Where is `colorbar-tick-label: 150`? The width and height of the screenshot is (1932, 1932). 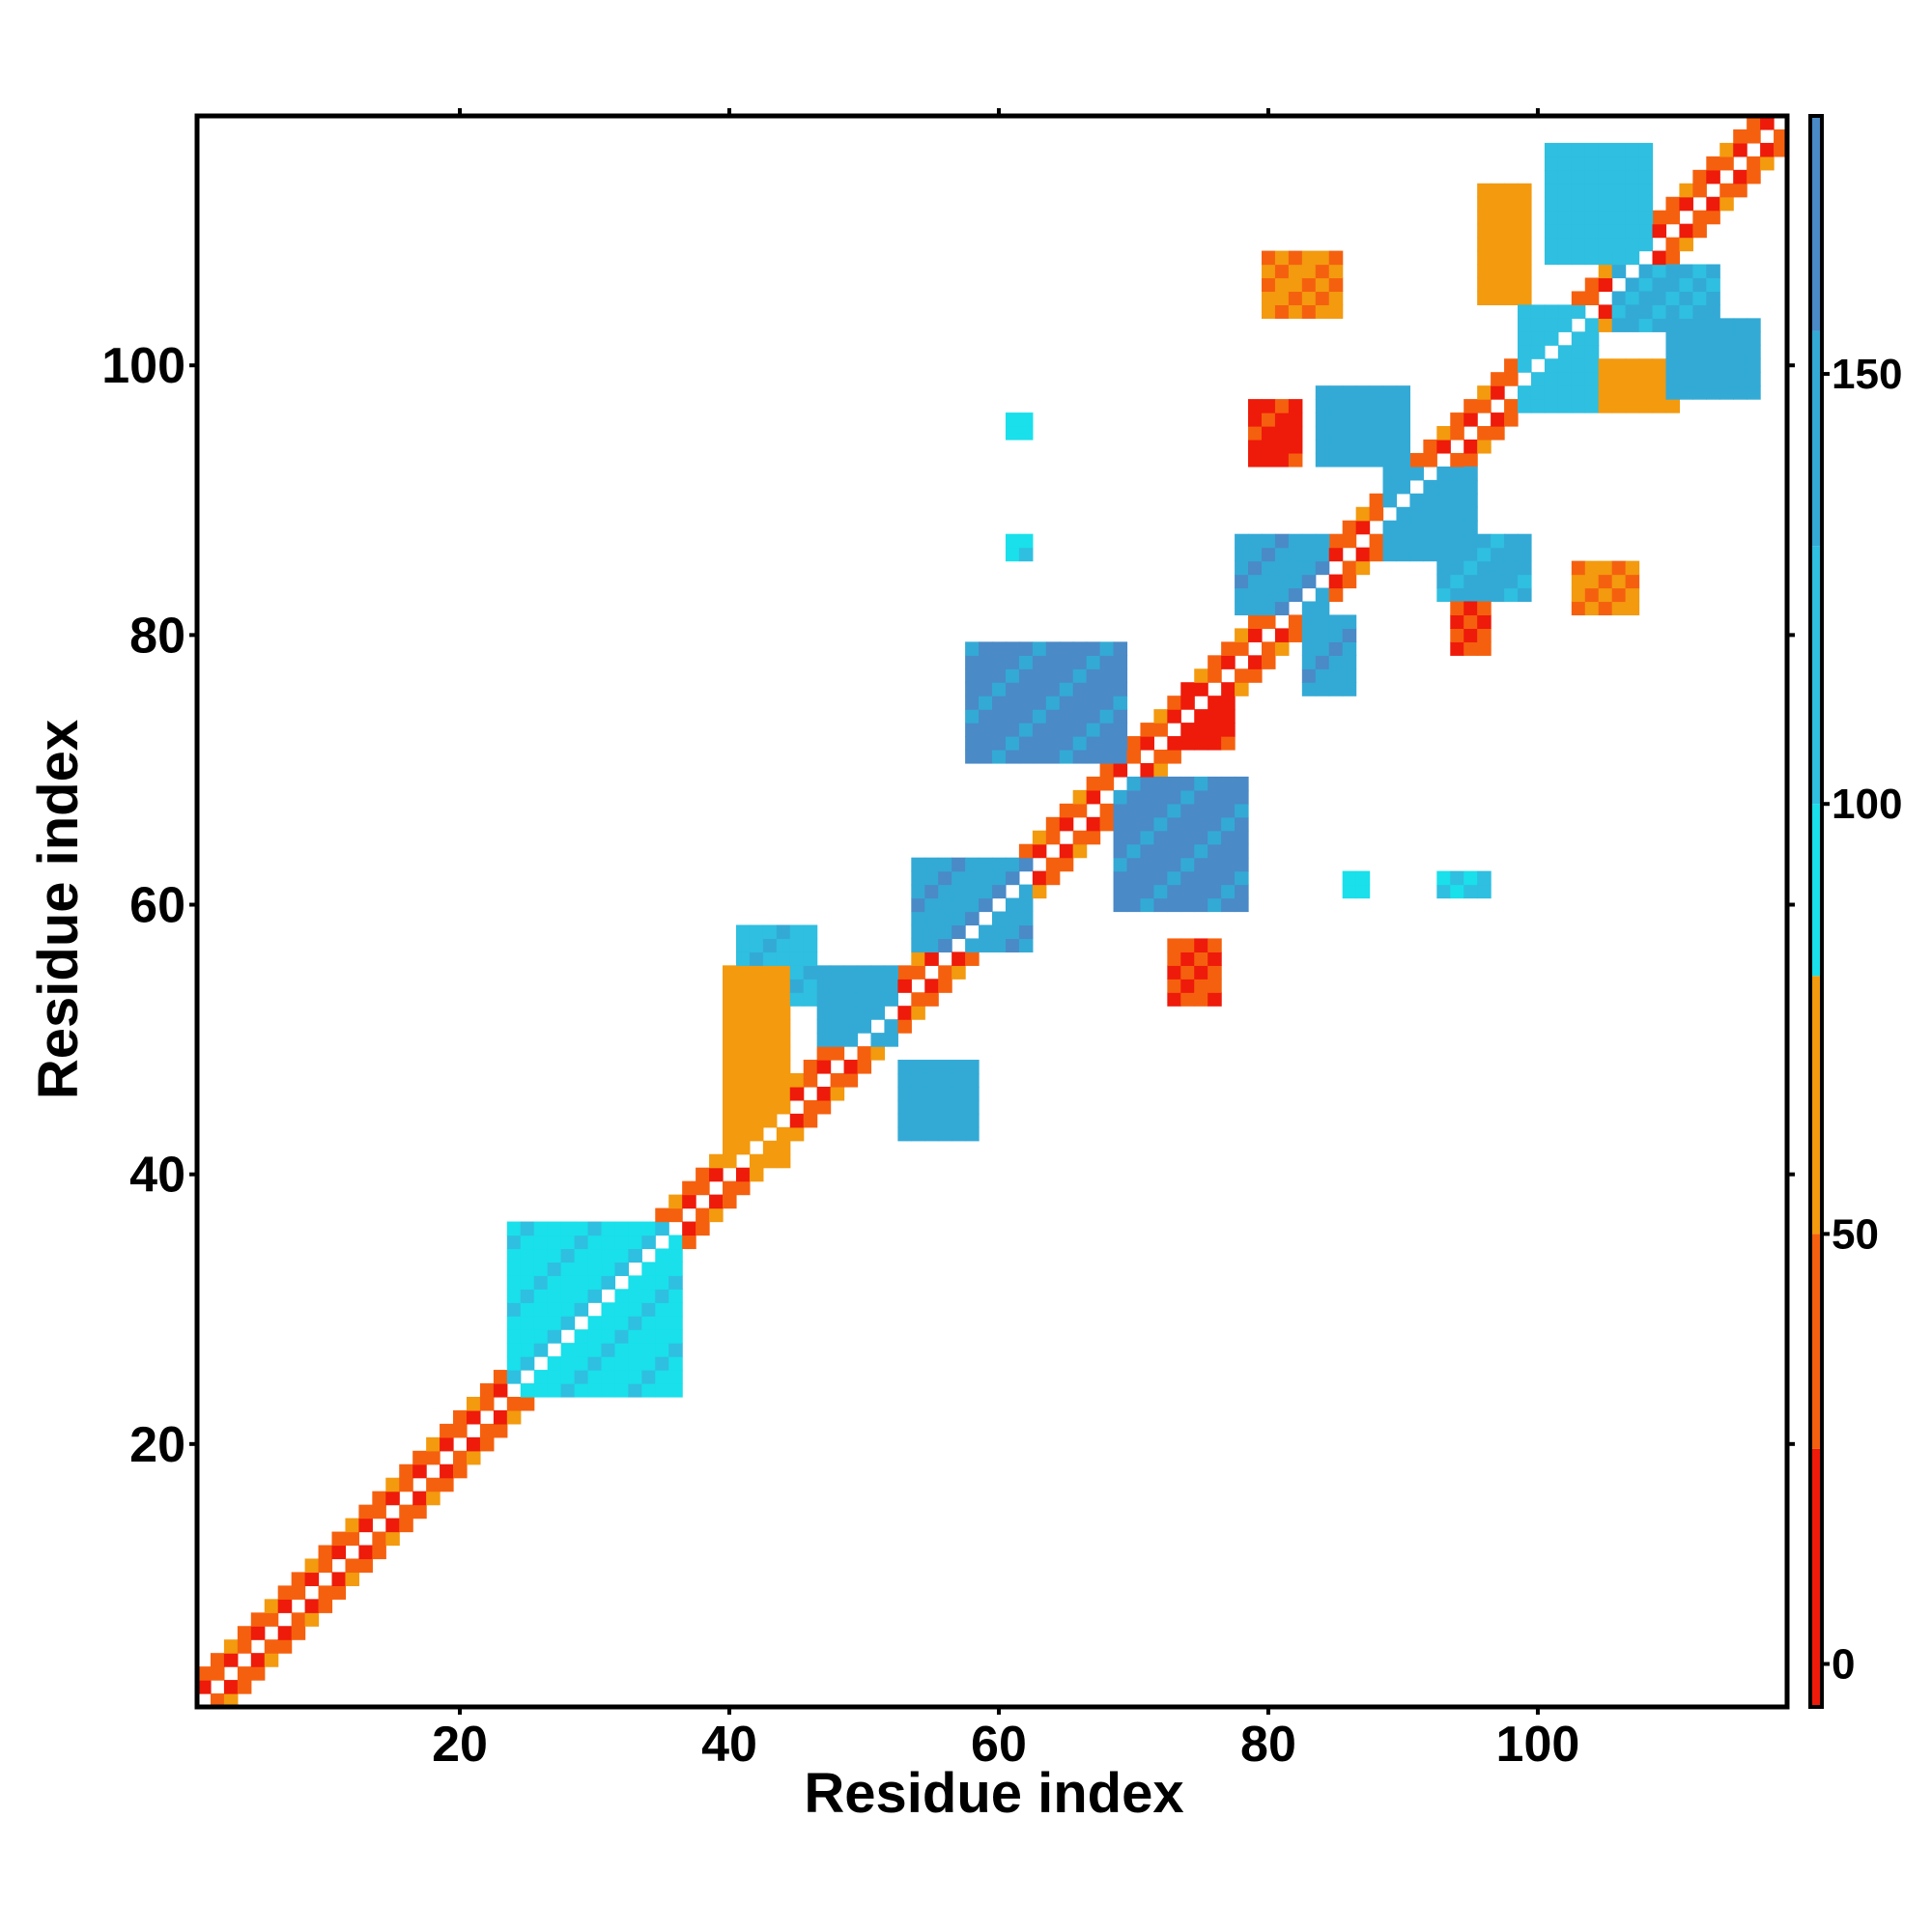 colorbar-tick-label: 150 is located at coordinates (1867, 374).